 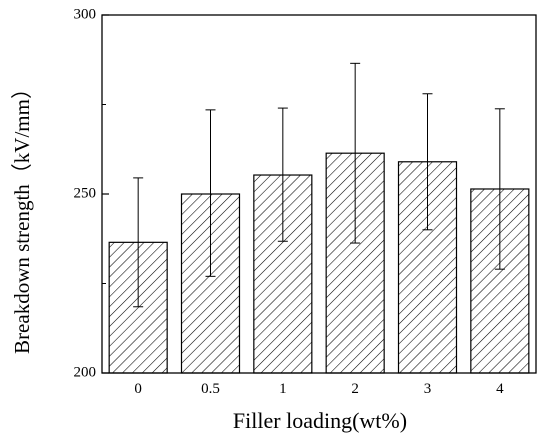 What do you see at coordinates (428, 389) in the screenshot?
I see `x-tick-label: 3` at bounding box center [428, 389].